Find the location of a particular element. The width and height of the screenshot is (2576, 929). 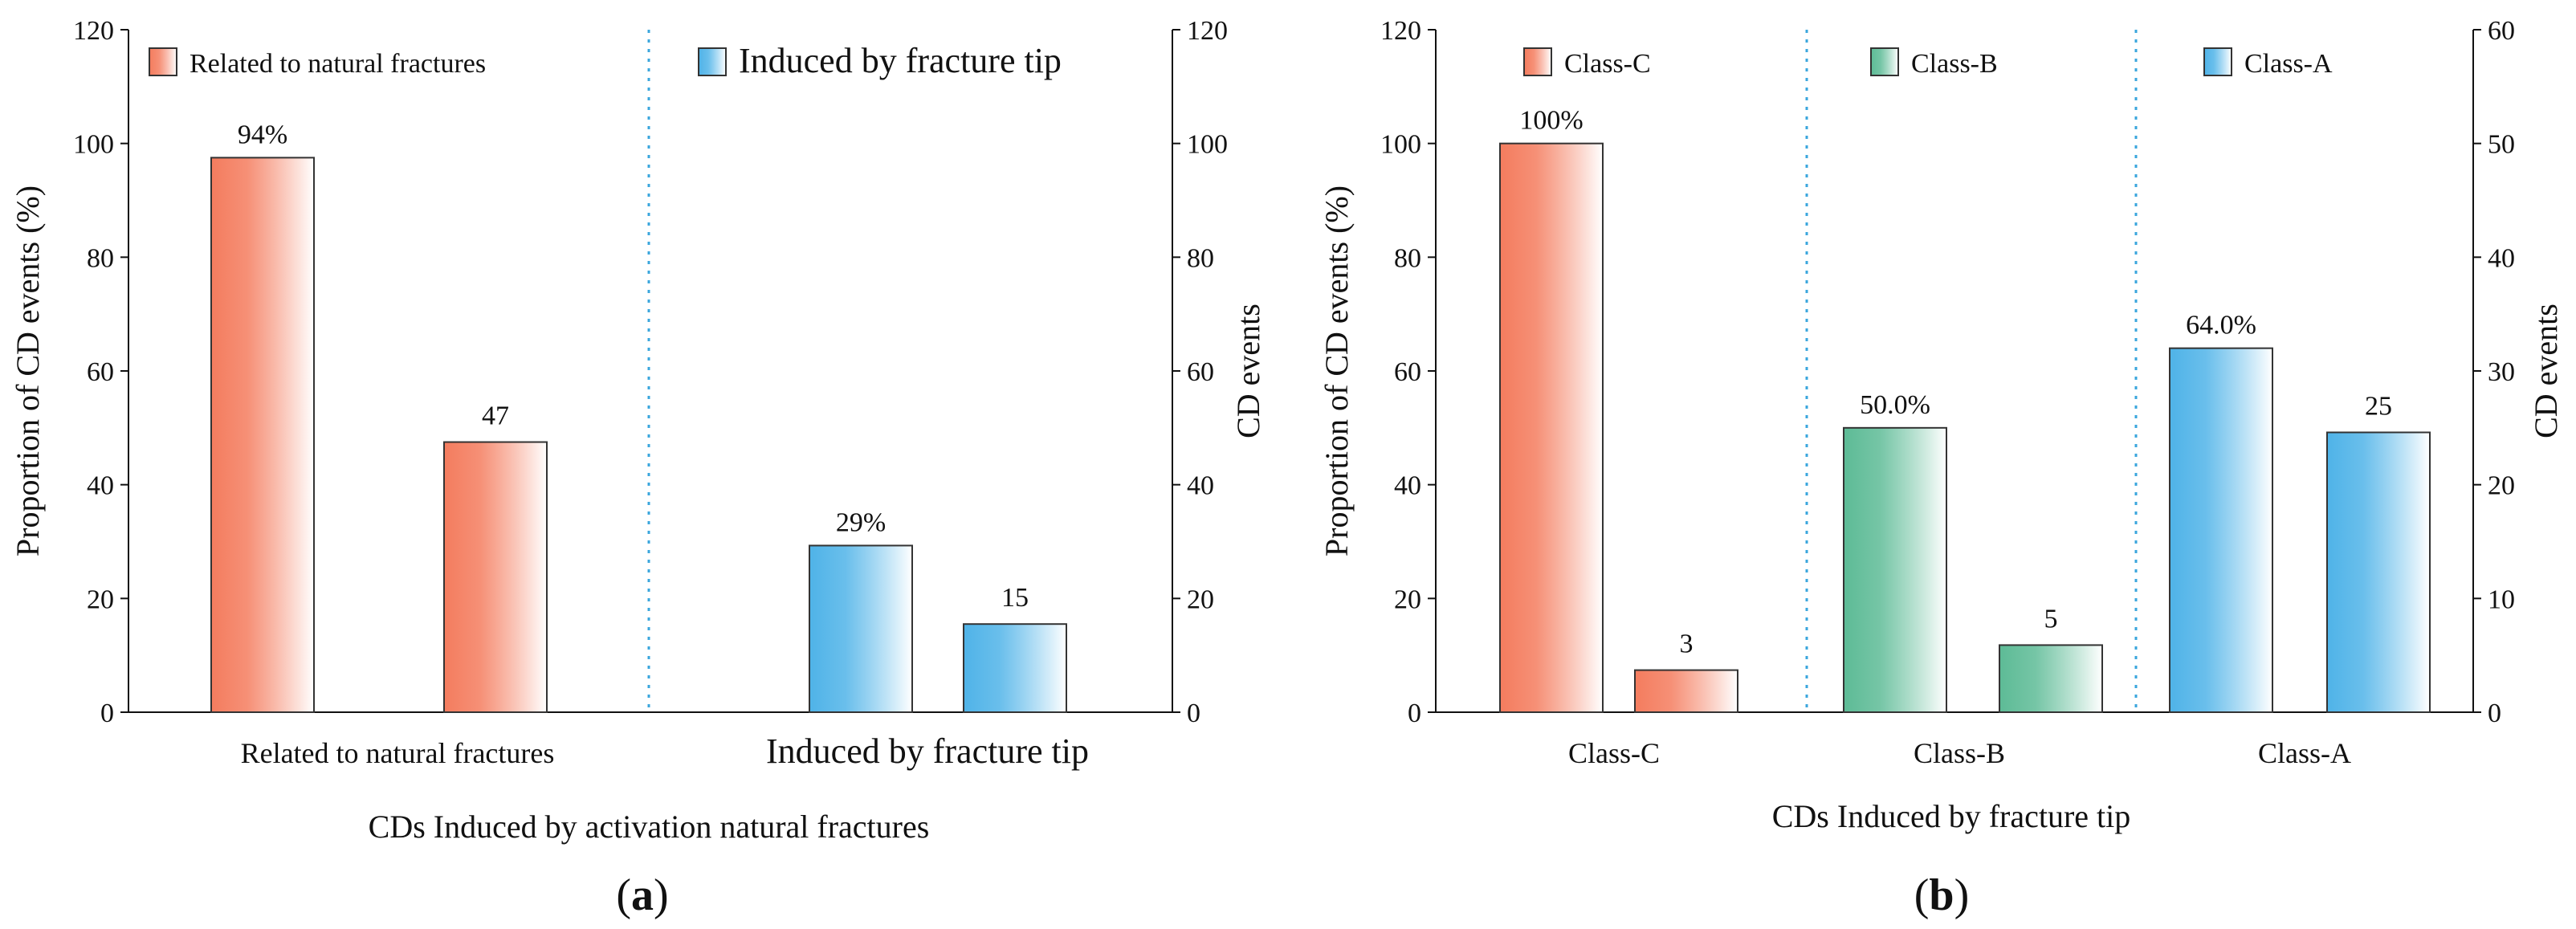

data-label-proportion: 64.0% is located at coordinates (2221, 325).